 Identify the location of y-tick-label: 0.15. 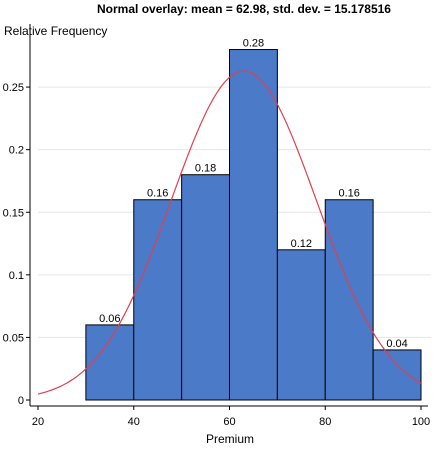
(13, 213).